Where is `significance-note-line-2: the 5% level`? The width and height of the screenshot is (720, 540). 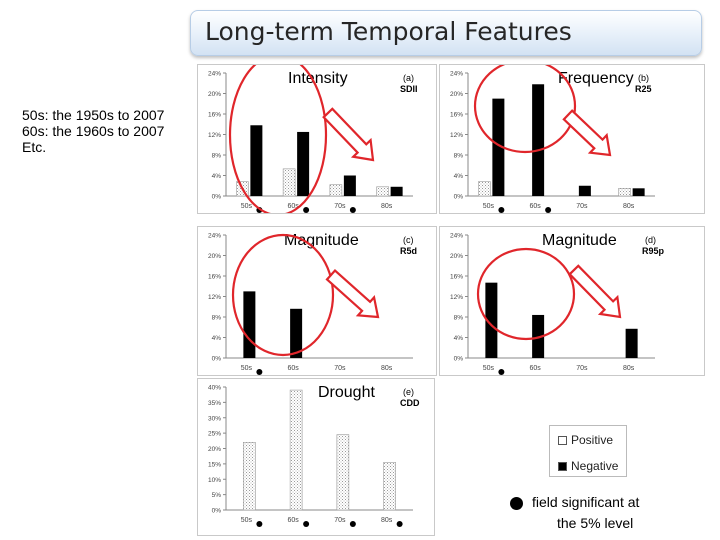 significance-note-line-2: the 5% level is located at coordinates (595, 523).